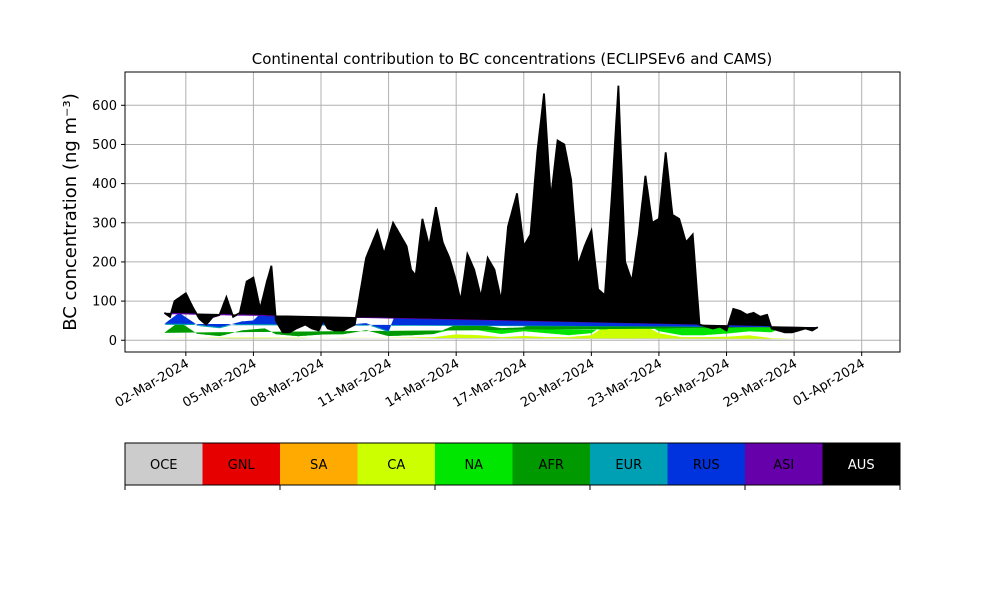 Image resolution: width=1000 pixels, height=600 pixels. I want to click on legend-label: ASI, so click(783, 465).